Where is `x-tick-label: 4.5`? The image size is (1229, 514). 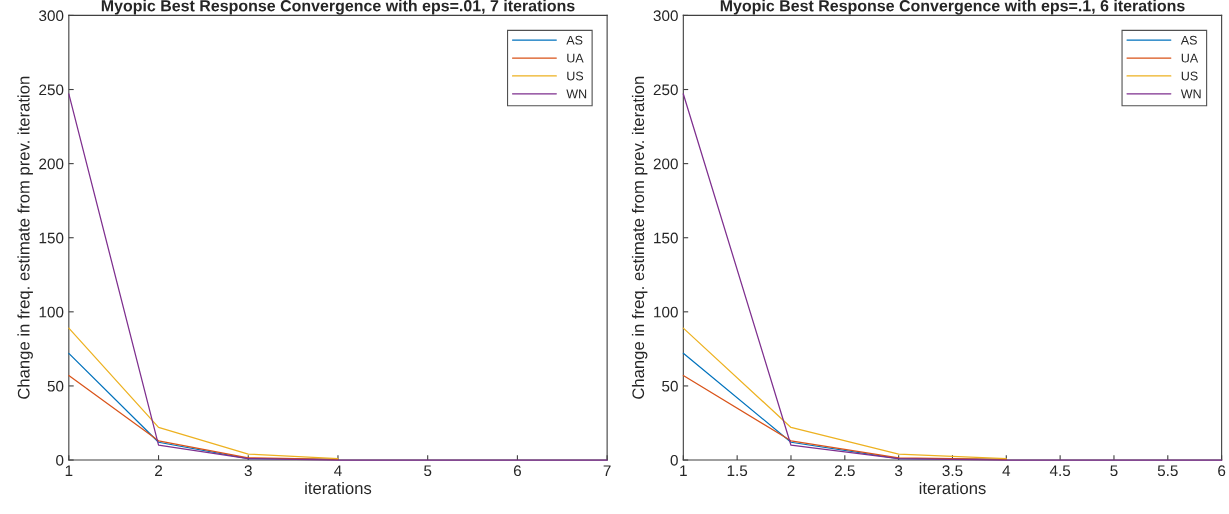
x-tick-label: 4.5 is located at coordinates (1060, 471).